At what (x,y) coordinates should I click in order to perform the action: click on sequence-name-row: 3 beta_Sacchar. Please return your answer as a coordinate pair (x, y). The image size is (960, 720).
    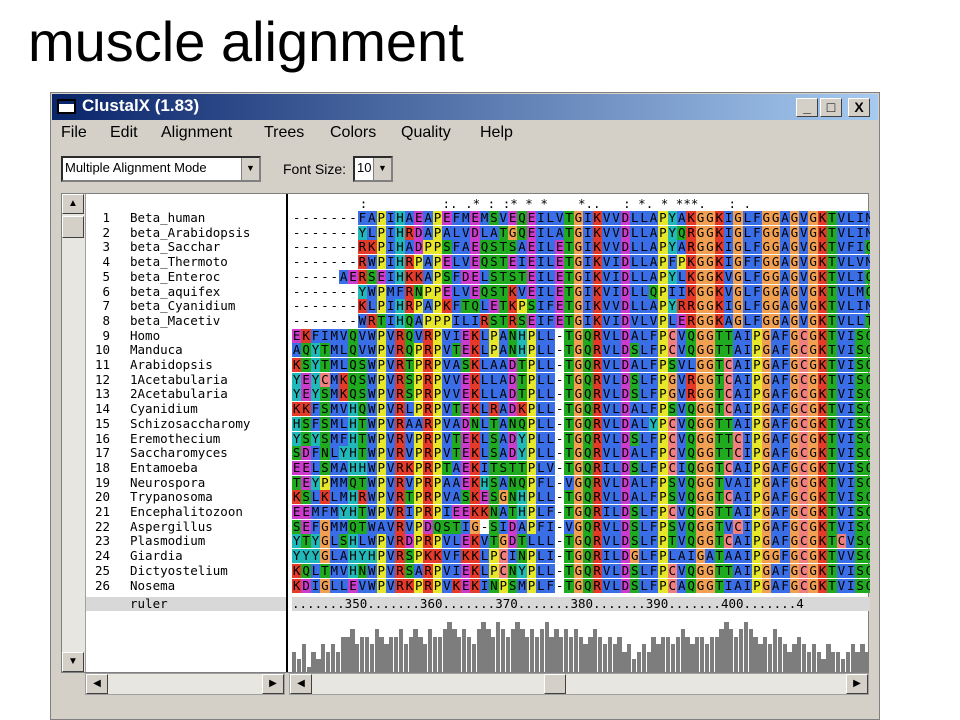
    Looking at the image, I should click on (186, 247).